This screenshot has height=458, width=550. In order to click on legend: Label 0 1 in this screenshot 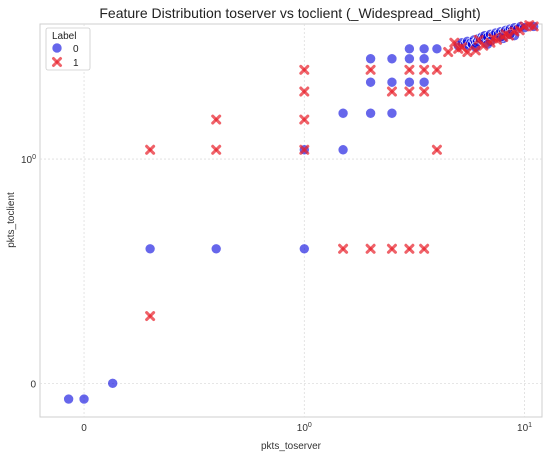, I will do `click(68, 49)`.